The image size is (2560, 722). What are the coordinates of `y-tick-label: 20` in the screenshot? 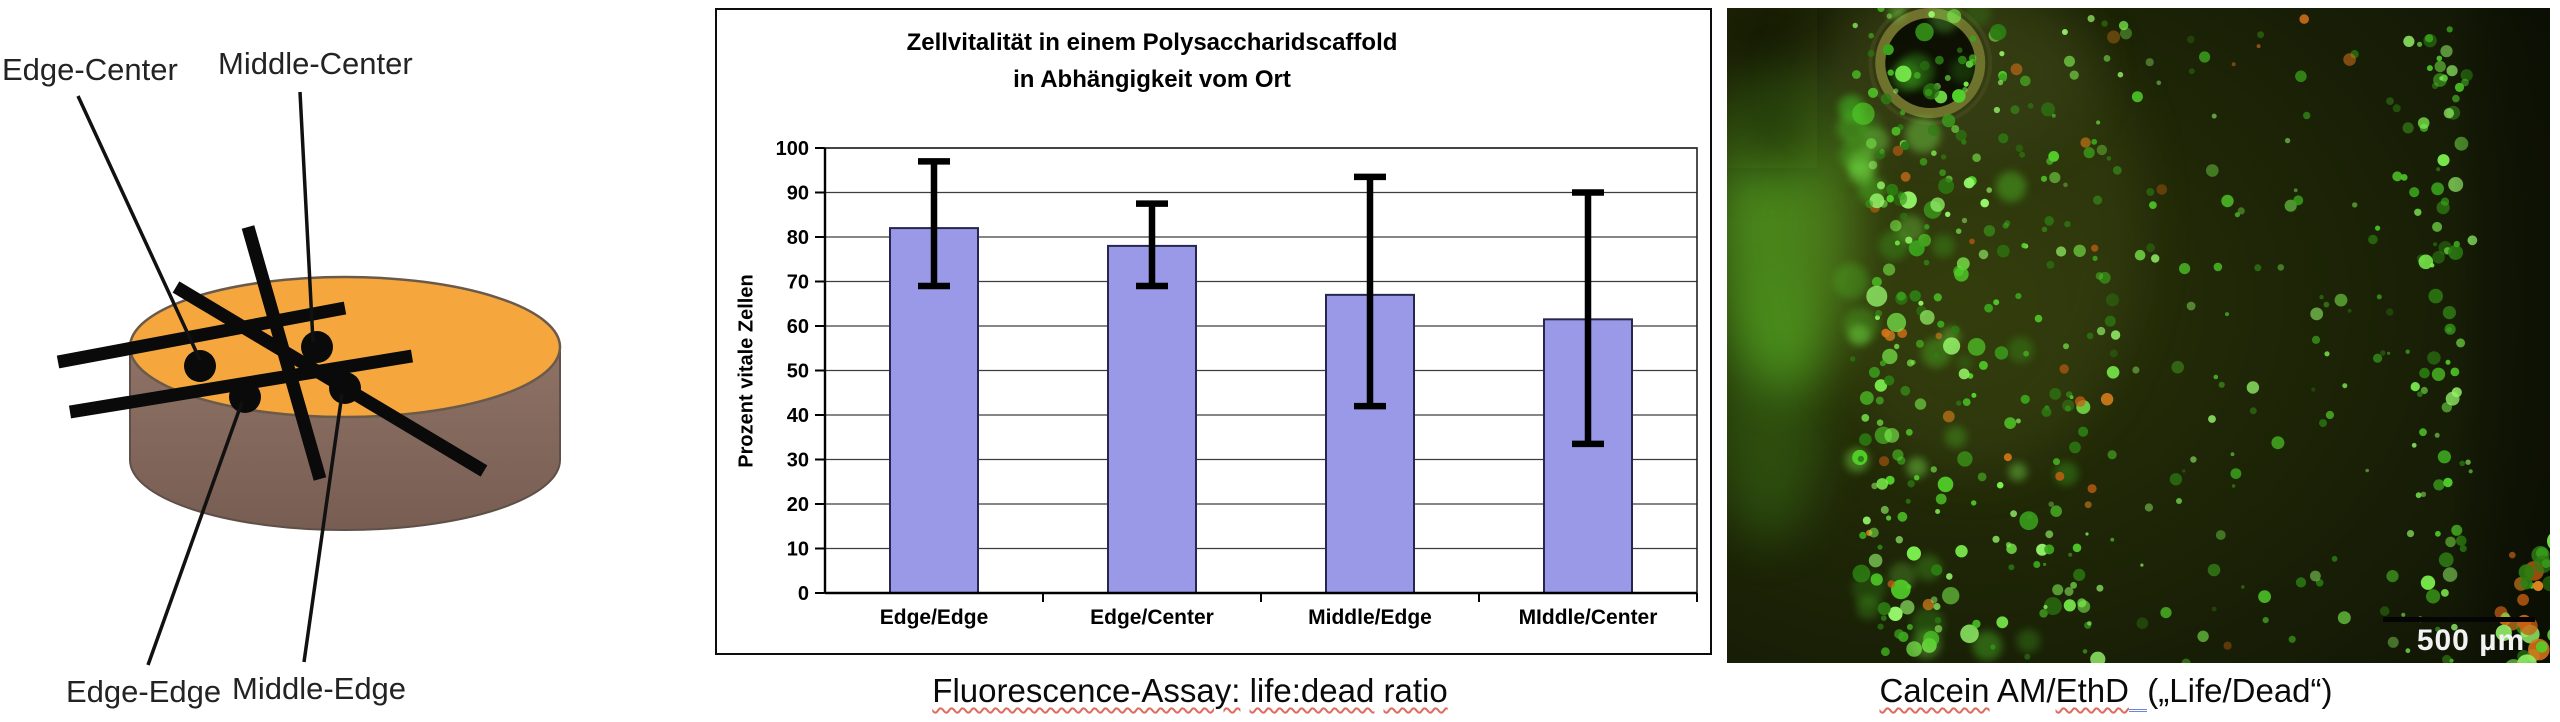 It's located at (798, 505).